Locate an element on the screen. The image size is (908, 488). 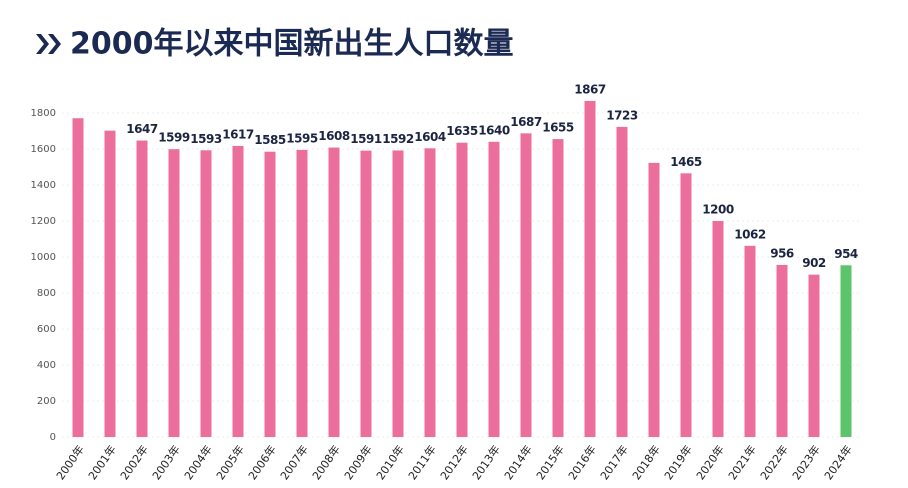
x-tick-label: 2011年 is located at coordinates (422, 462).